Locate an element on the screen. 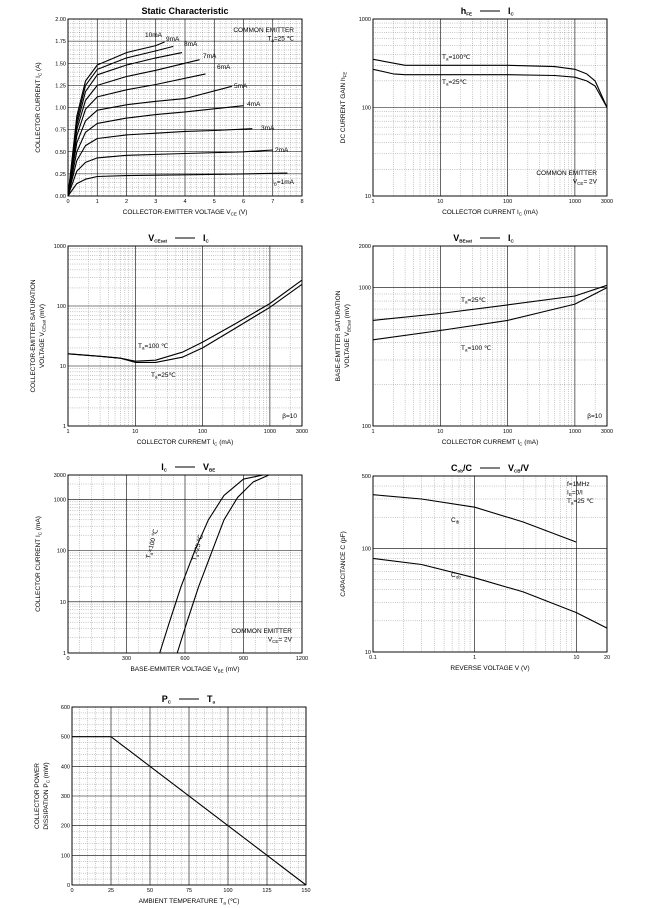 Image resolution: width=650 pixels, height=908 pixels. title-right: VCB/V is located at coordinates (518, 468).